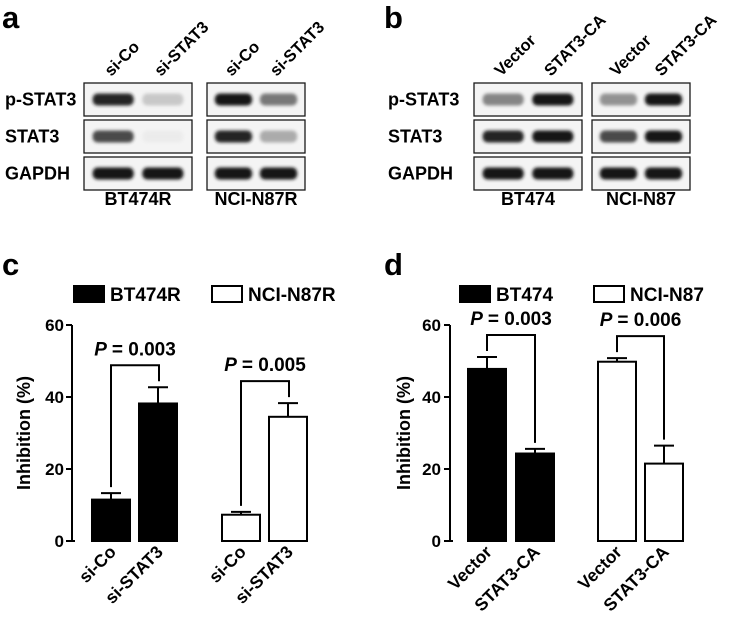  Describe the element at coordinates (393, 264) in the screenshot. I see `panel-label-d: d` at that location.